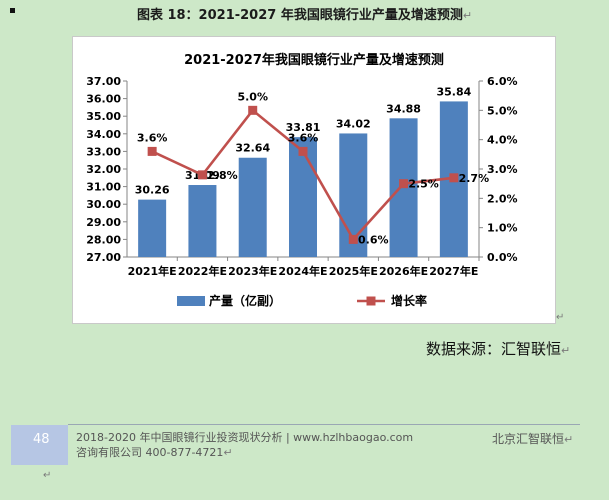 The width and height of the screenshot is (609, 500). What do you see at coordinates (252, 148) in the screenshot?
I see `bar-value-label: 32.64` at bounding box center [252, 148].